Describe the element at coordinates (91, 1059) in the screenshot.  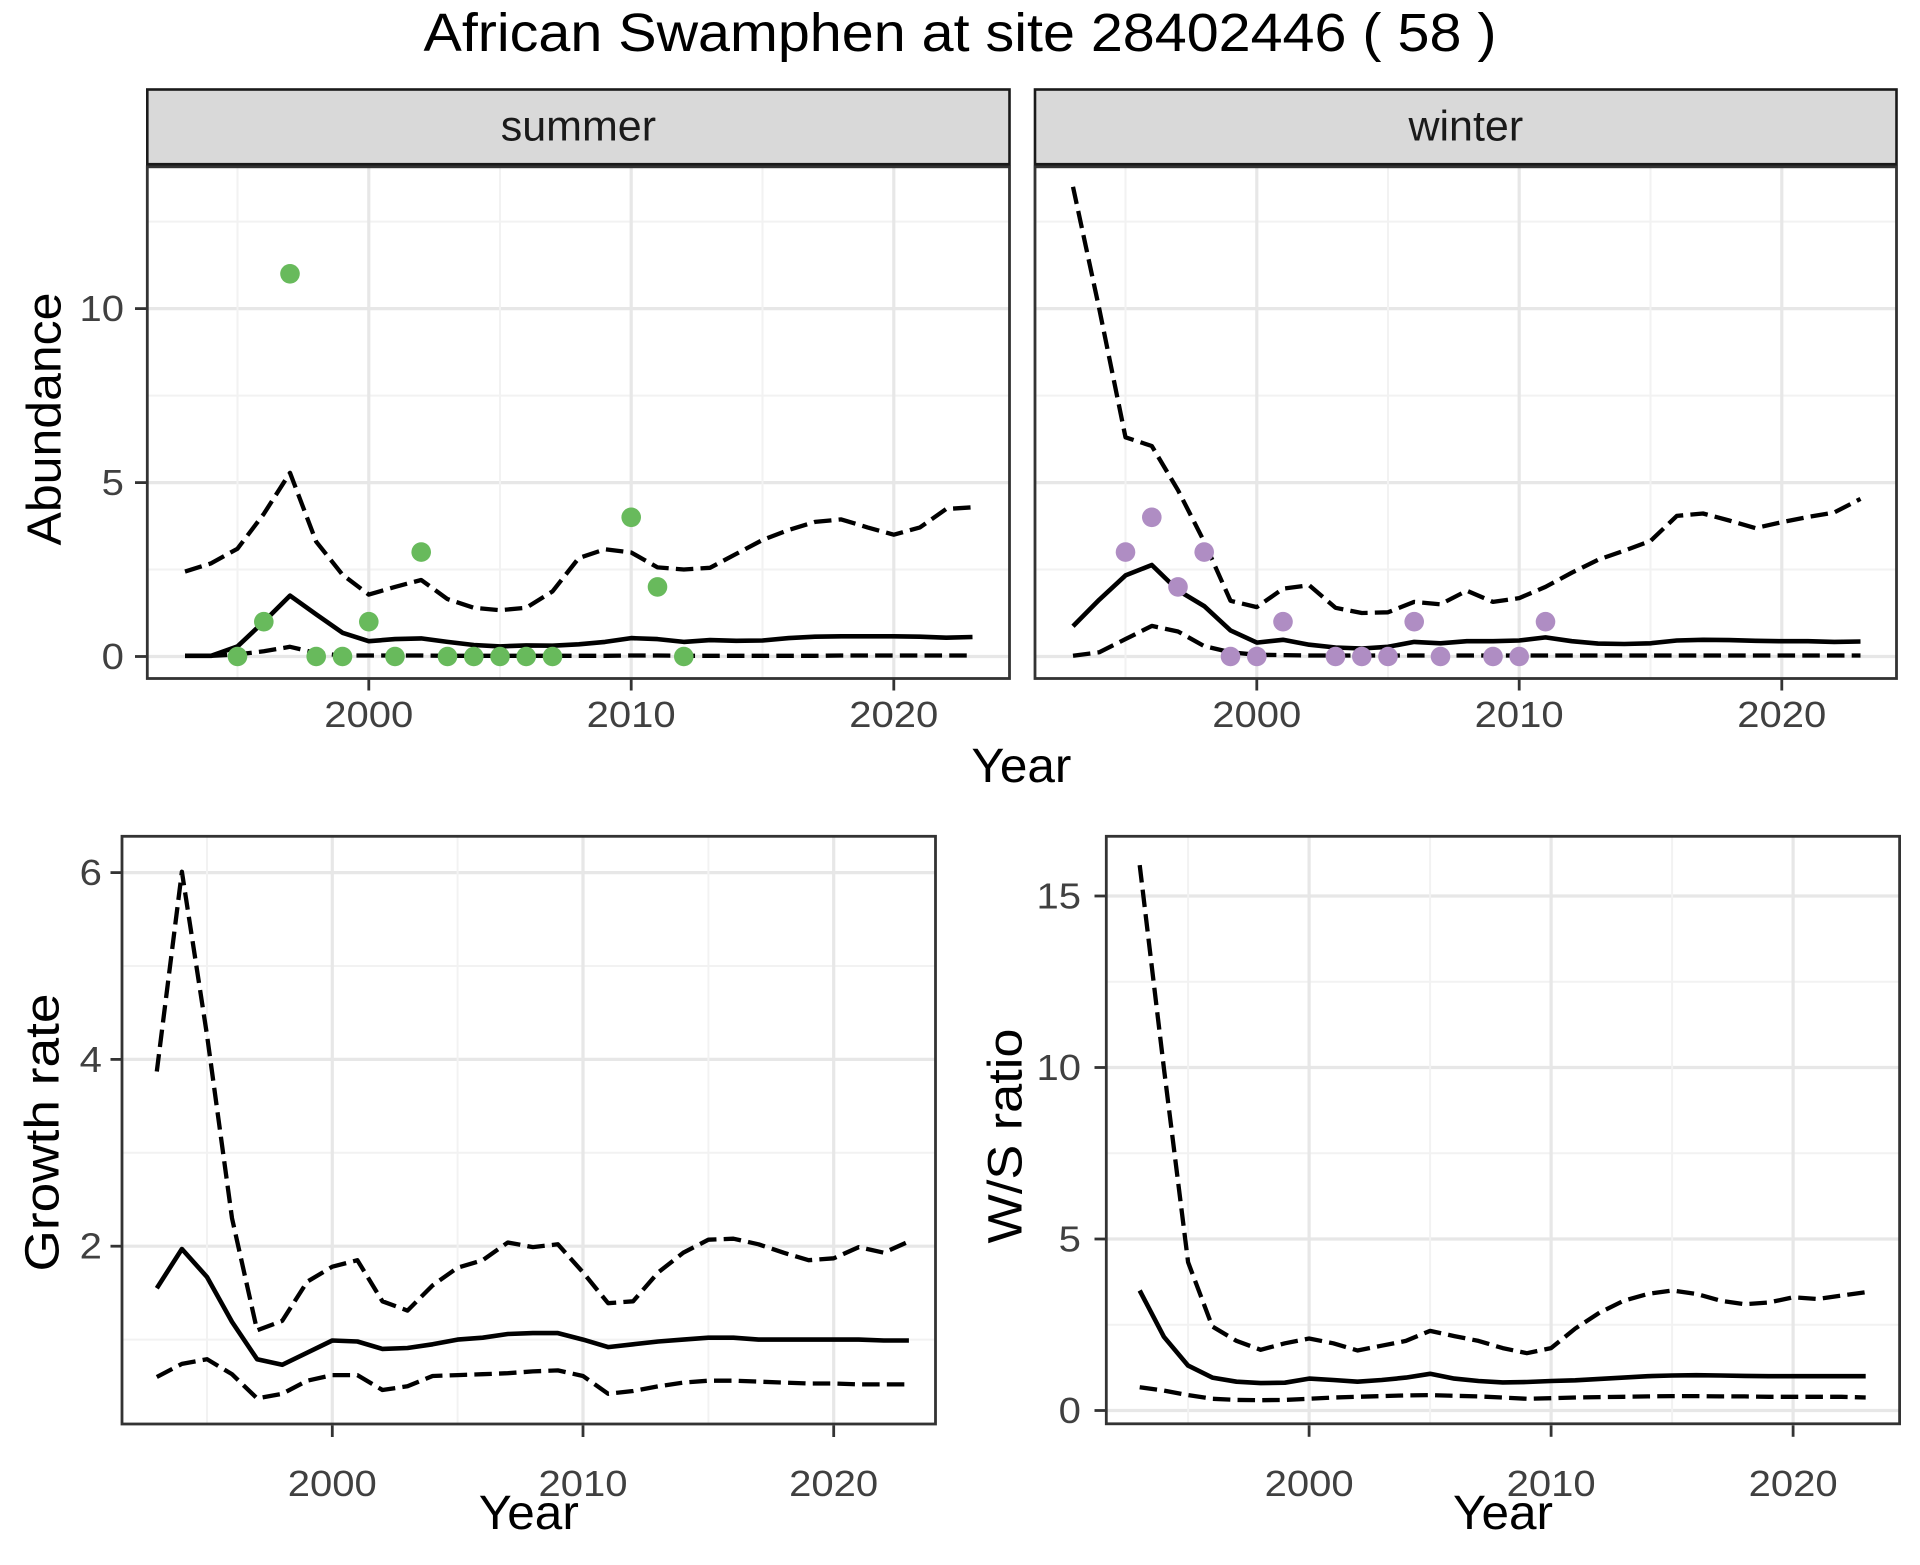
I see `svg-text: 4` at that location.